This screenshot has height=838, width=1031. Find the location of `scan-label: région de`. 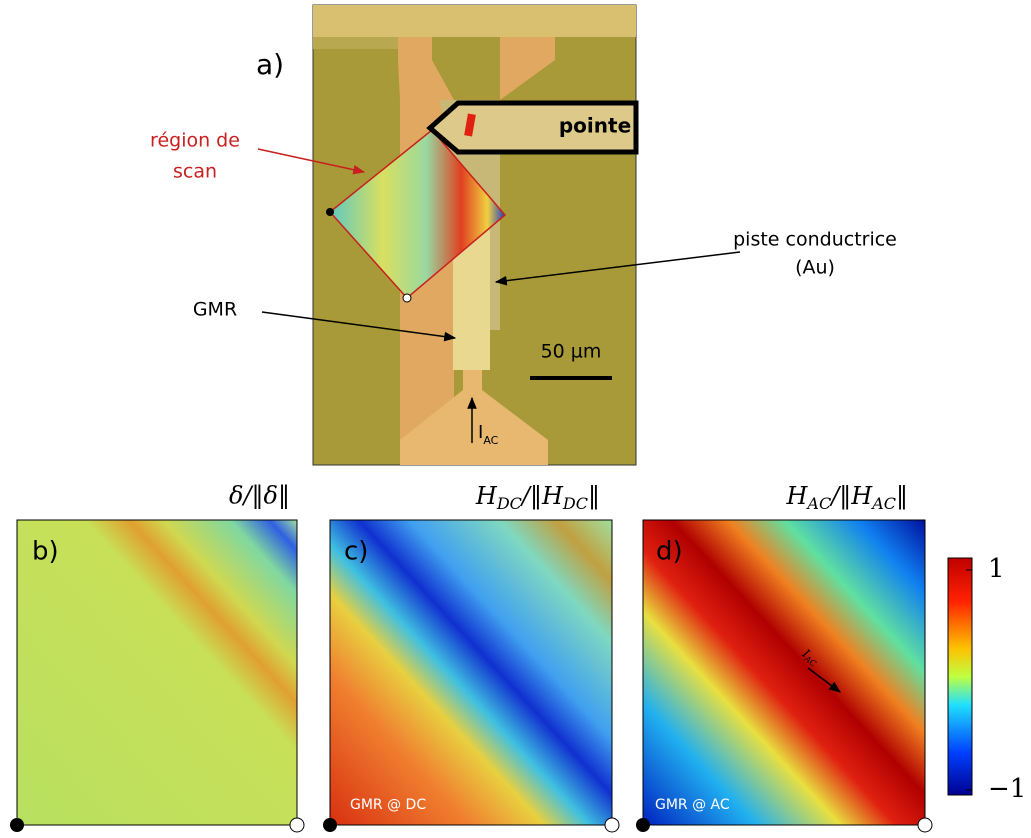

scan-label: région de is located at coordinates (195, 141).